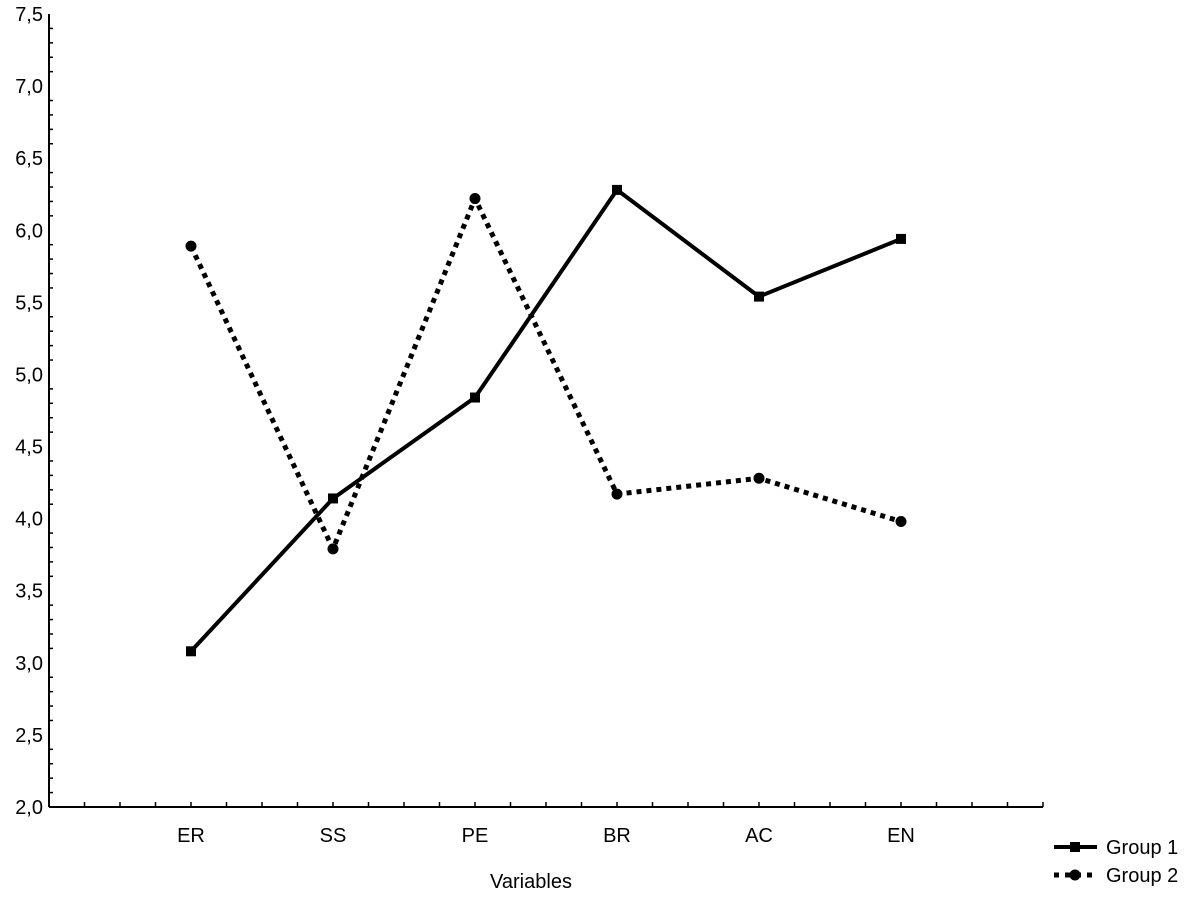  What do you see at coordinates (901, 836) in the screenshot?
I see `x-tick-label: EN` at bounding box center [901, 836].